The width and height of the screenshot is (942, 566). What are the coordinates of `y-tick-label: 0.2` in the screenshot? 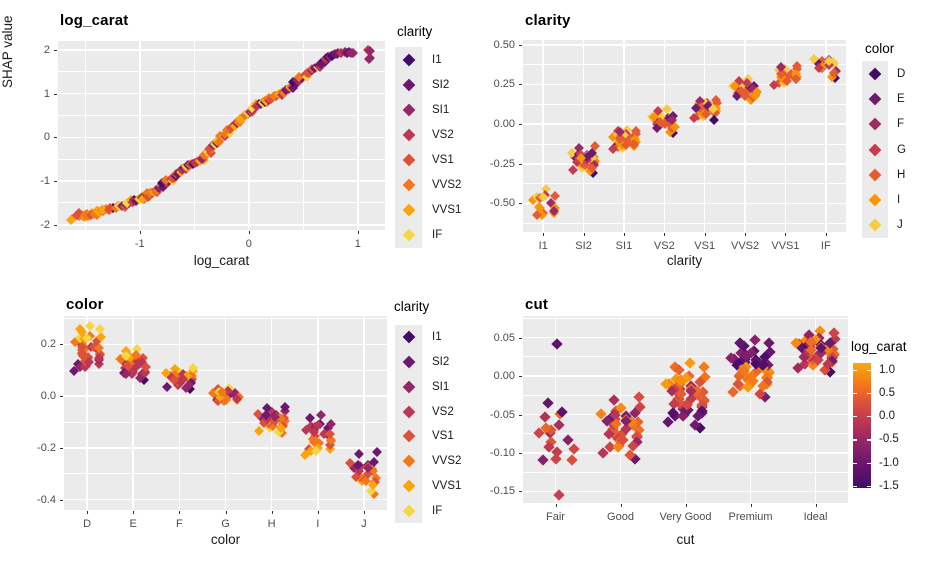 It's located at (48, 344).